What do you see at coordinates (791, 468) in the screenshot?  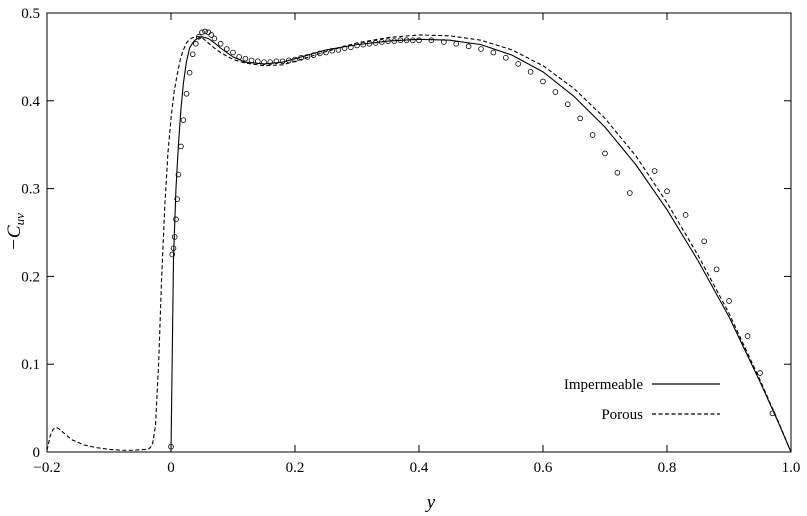 I see `x-tick-label: 1.0` at bounding box center [791, 468].